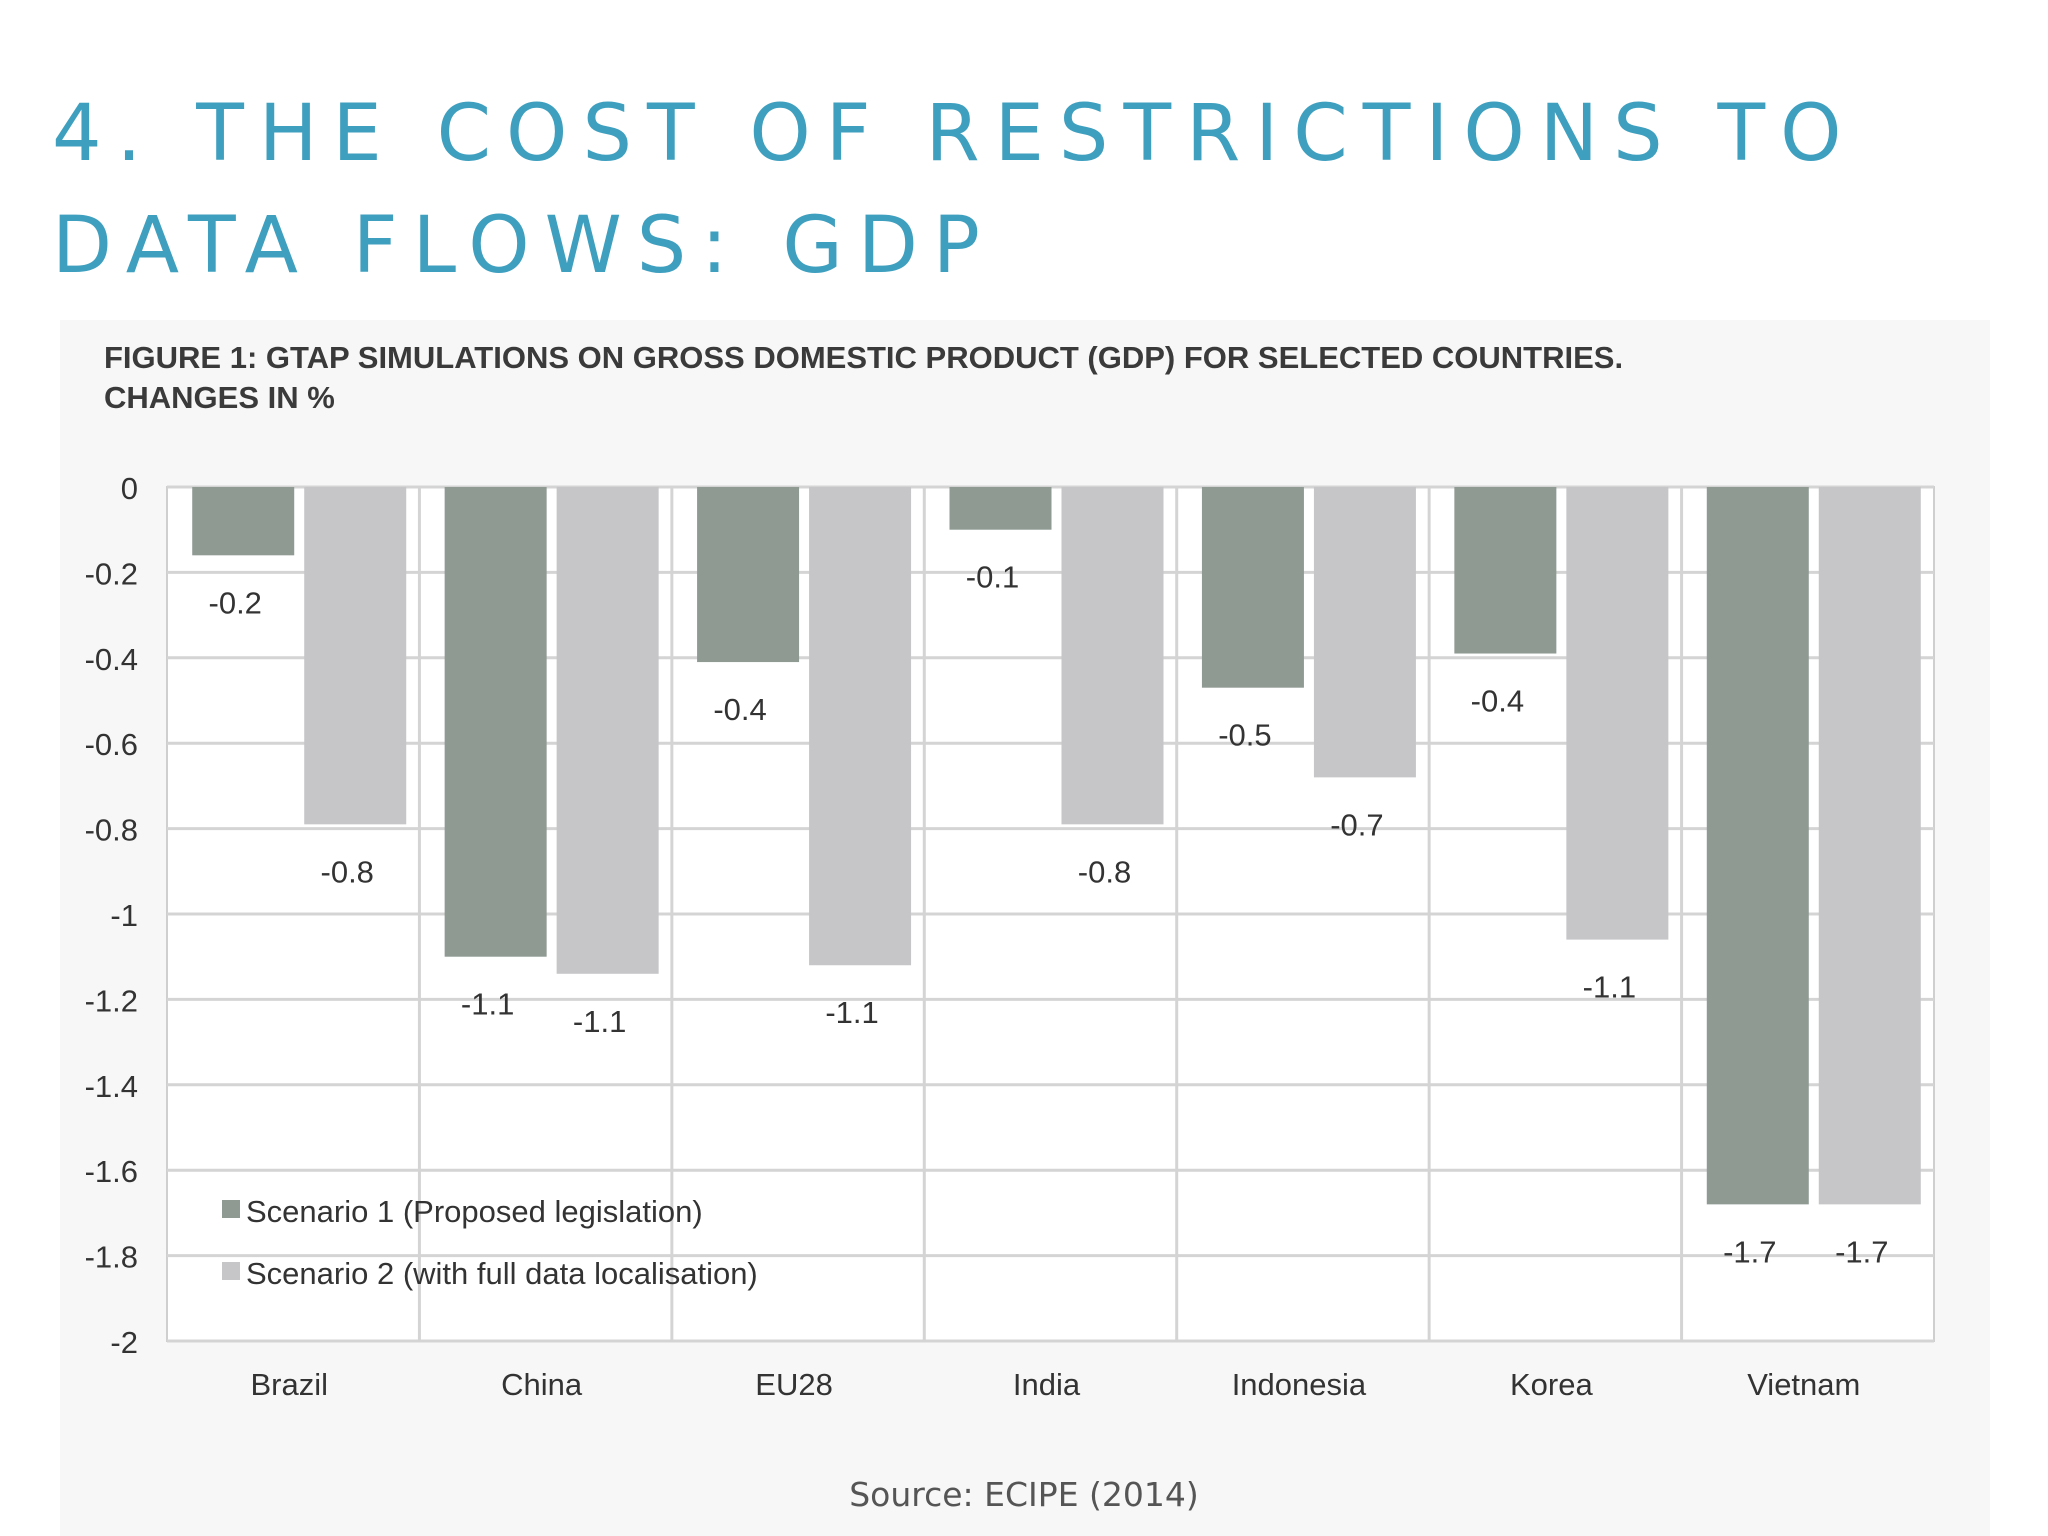 This screenshot has width=2048, height=1536. What do you see at coordinates (235, 602) in the screenshot?
I see `data-label: -0.2` at bounding box center [235, 602].